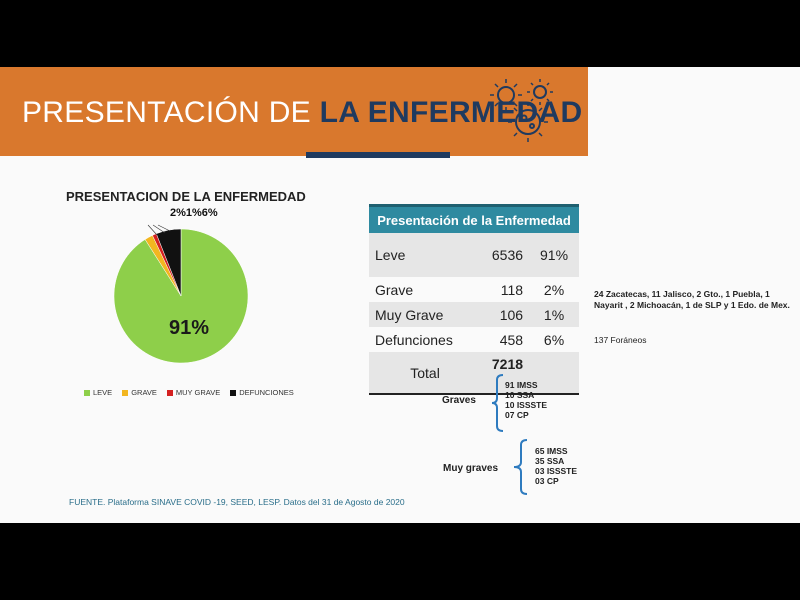 Image resolution: width=800 pixels, height=600 pixels. What do you see at coordinates (521, 110) in the screenshot?
I see `virus-icon` at bounding box center [521, 110].